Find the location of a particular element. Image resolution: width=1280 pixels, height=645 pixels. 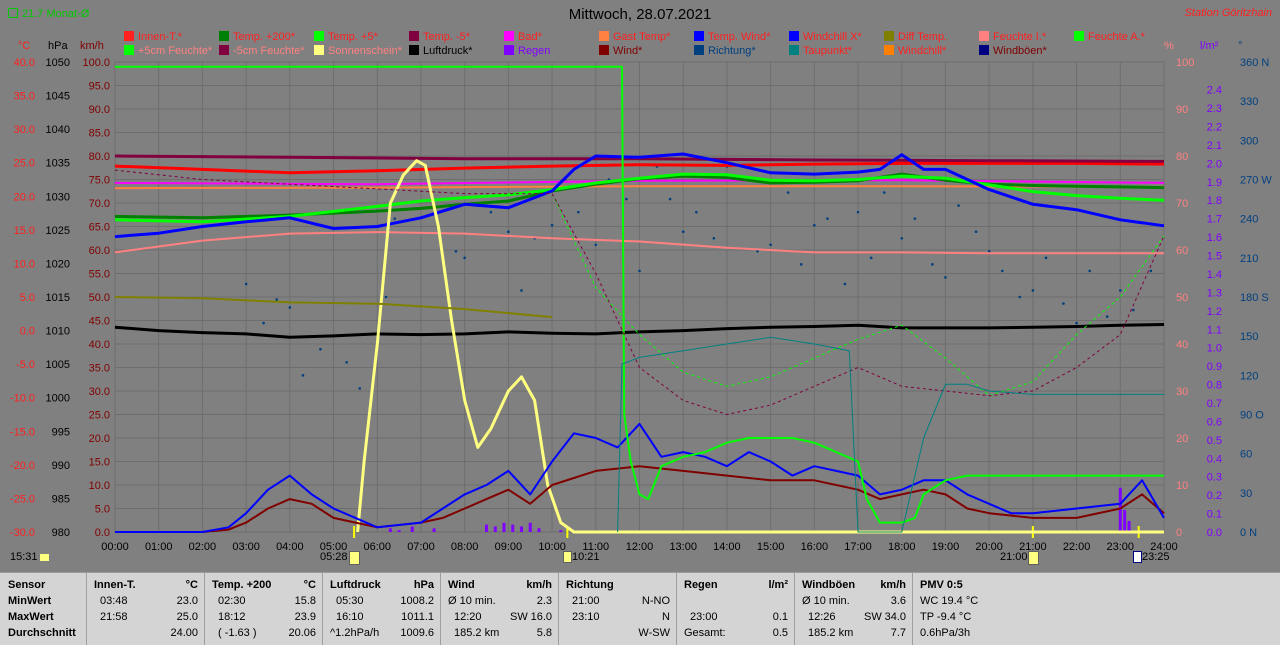

rain-tick-label: 2.4 is located at coordinates (1214, 91).